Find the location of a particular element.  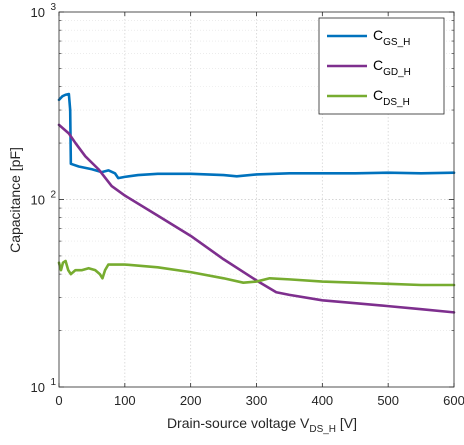

x-tick-label: 100 is located at coordinates (125, 400).